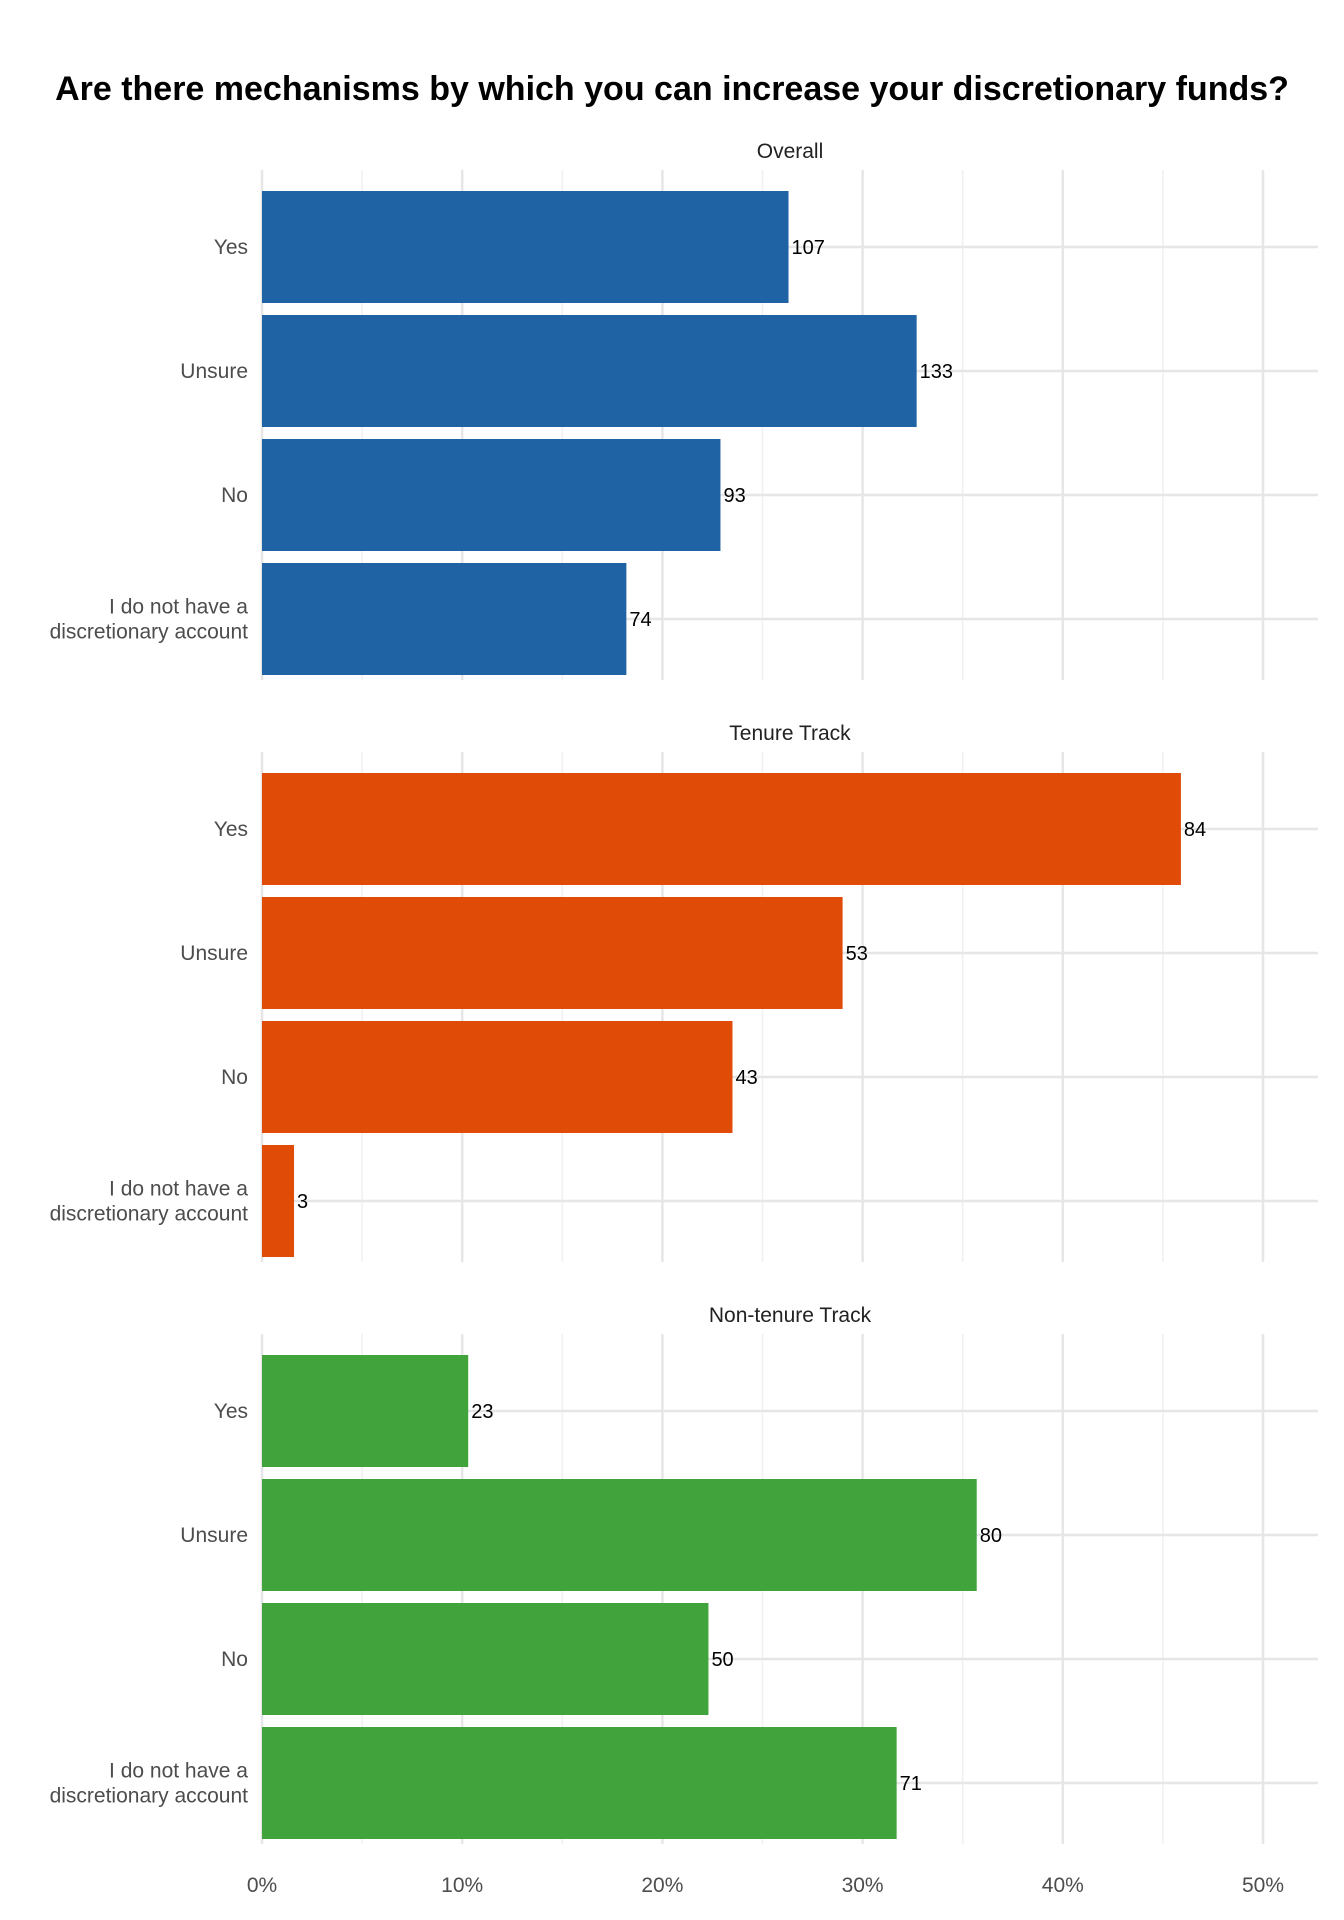  I want to click on x-tick-label: 50%, so click(1263, 1885).